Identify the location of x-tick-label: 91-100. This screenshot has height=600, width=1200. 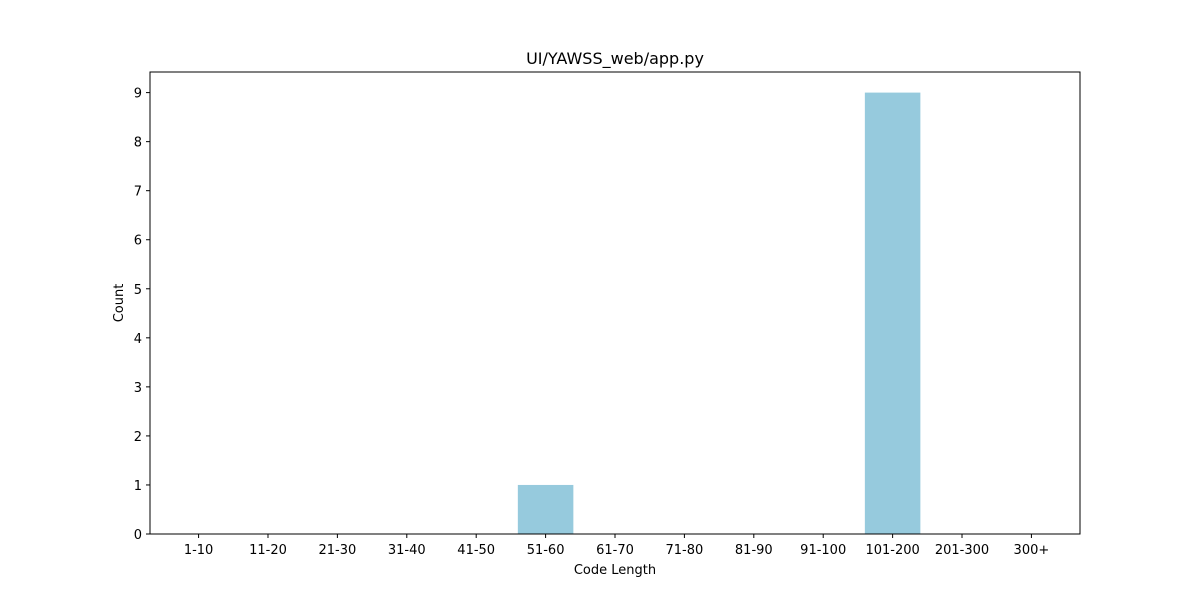
(823, 550).